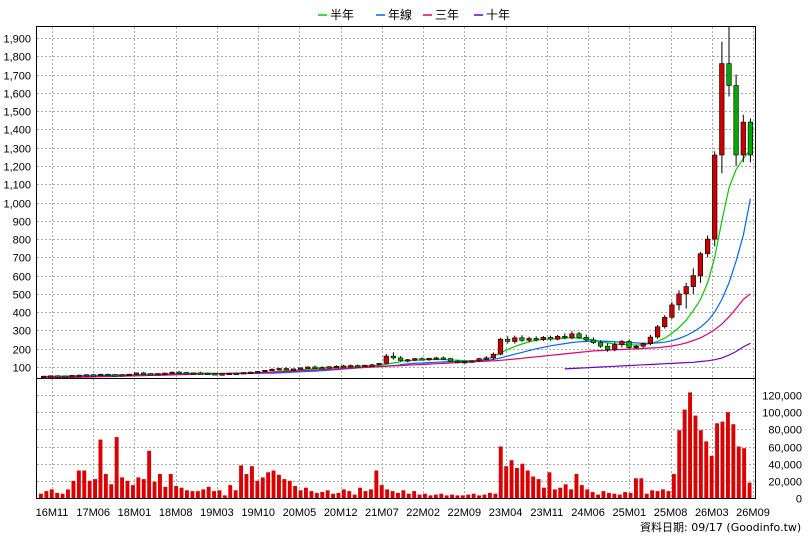 The height and width of the screenshot is (540, 808). Describe the element at coordinates (93, 513) in the screenshot. I see `x-tick-label: 17M06` at that location.